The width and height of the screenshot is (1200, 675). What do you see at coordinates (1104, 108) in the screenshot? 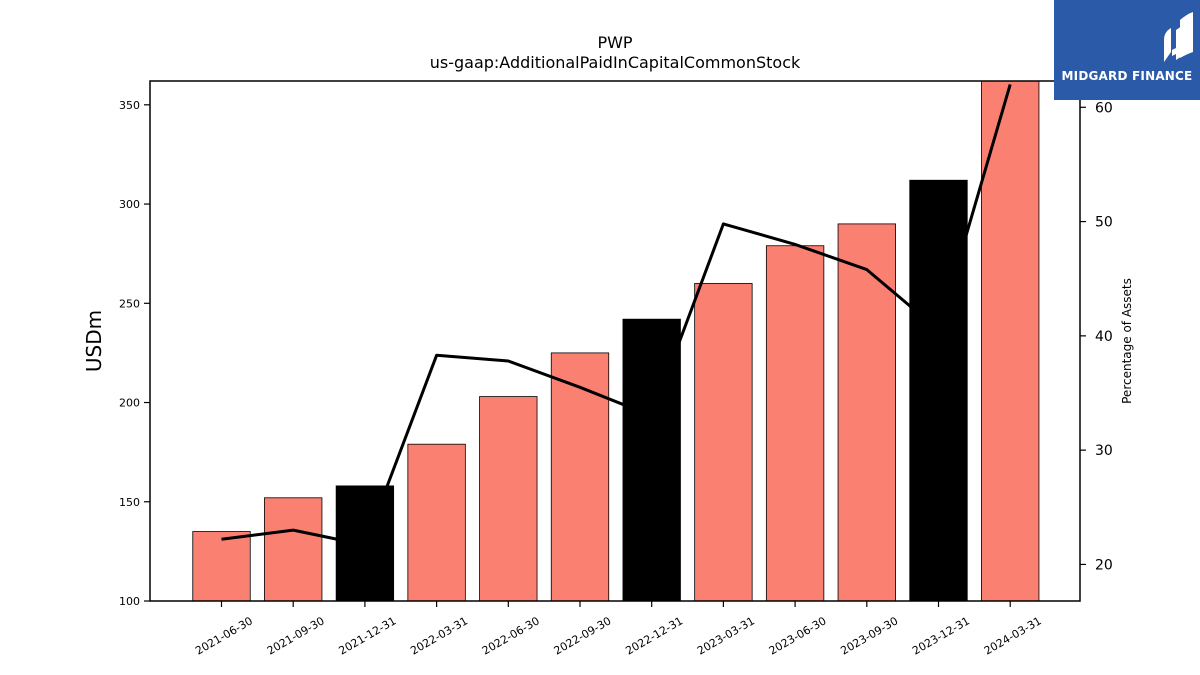
I see `y2-tick-label: 60` at bounding box center [1104, 108].